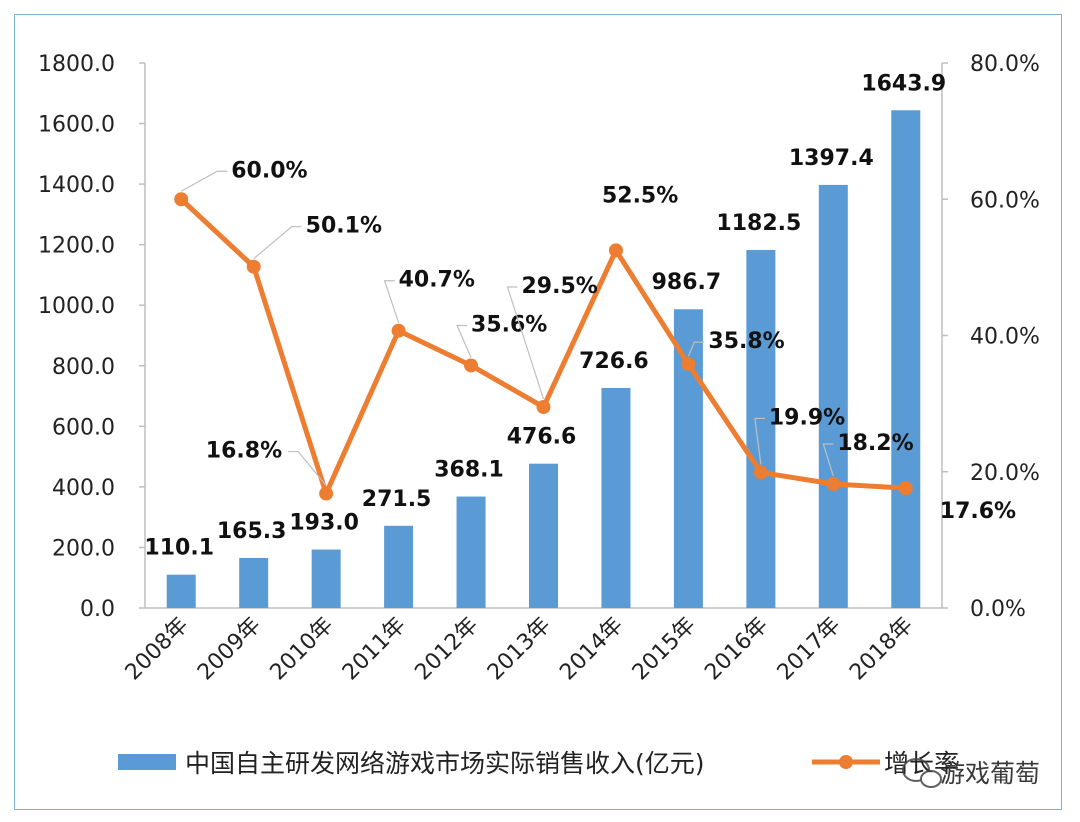 Image resolution: width=1080 pixels, height=822 pixels. Describe the element at coordinates (542, 437) in the screenshot. I see `bar-data-label: 476.6` at that location.